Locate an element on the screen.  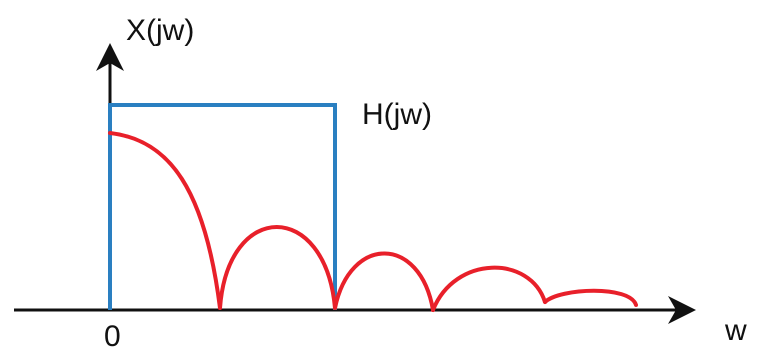
origin-label: 0 is located at coordinates (112, 335).